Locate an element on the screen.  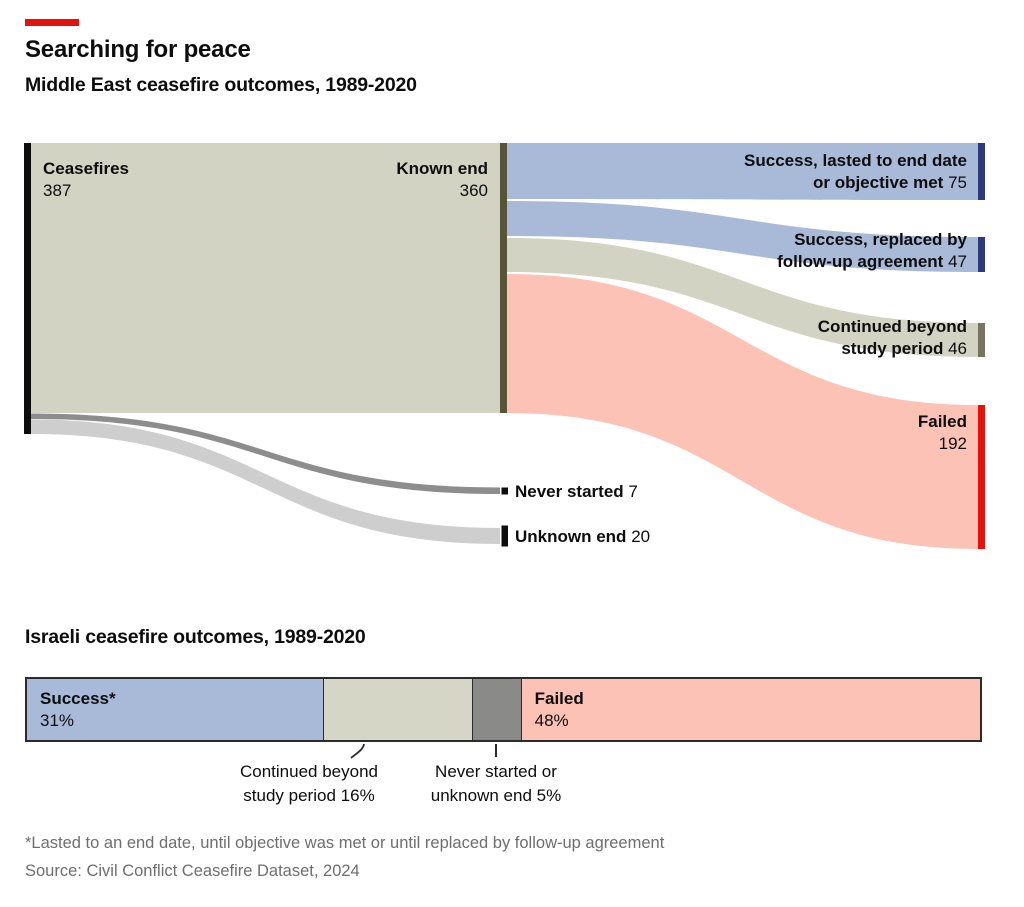
node-continued-beyond is located at coordinates (981, 340).